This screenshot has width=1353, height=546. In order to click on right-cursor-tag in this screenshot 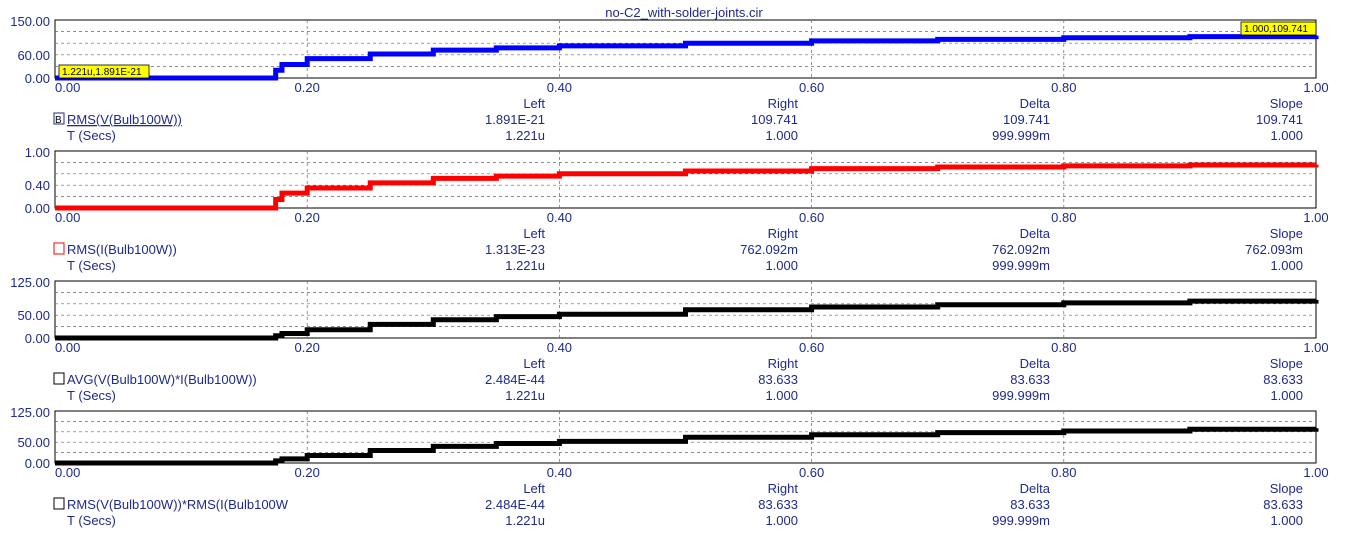, I will do `click(1278, 28)`.